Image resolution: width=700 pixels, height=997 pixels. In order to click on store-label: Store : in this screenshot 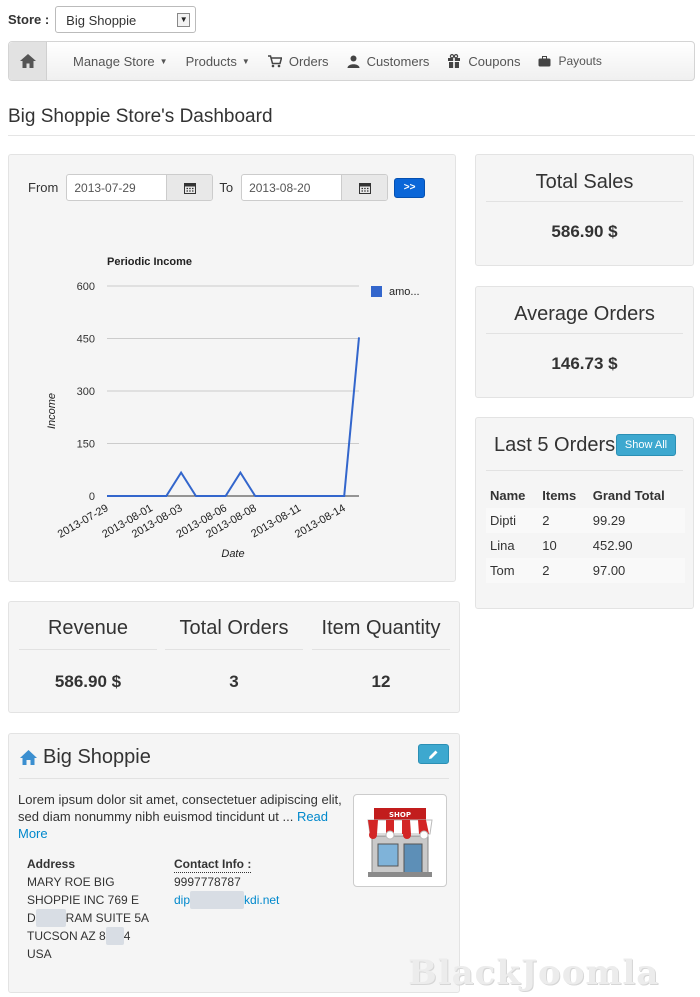, I will do `click(29, 19)`.